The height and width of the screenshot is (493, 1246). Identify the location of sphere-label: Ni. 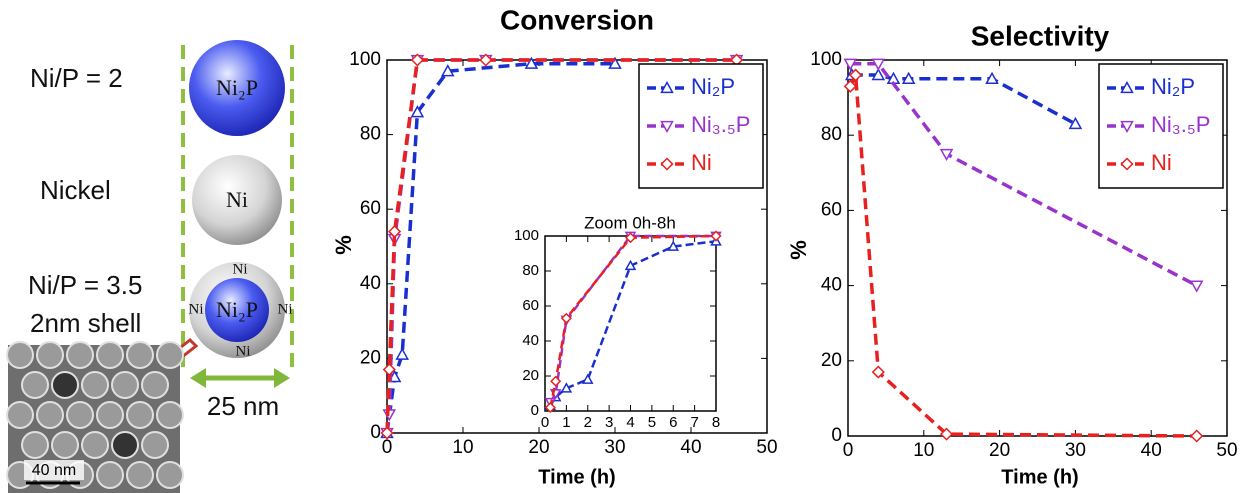
(237, 199).